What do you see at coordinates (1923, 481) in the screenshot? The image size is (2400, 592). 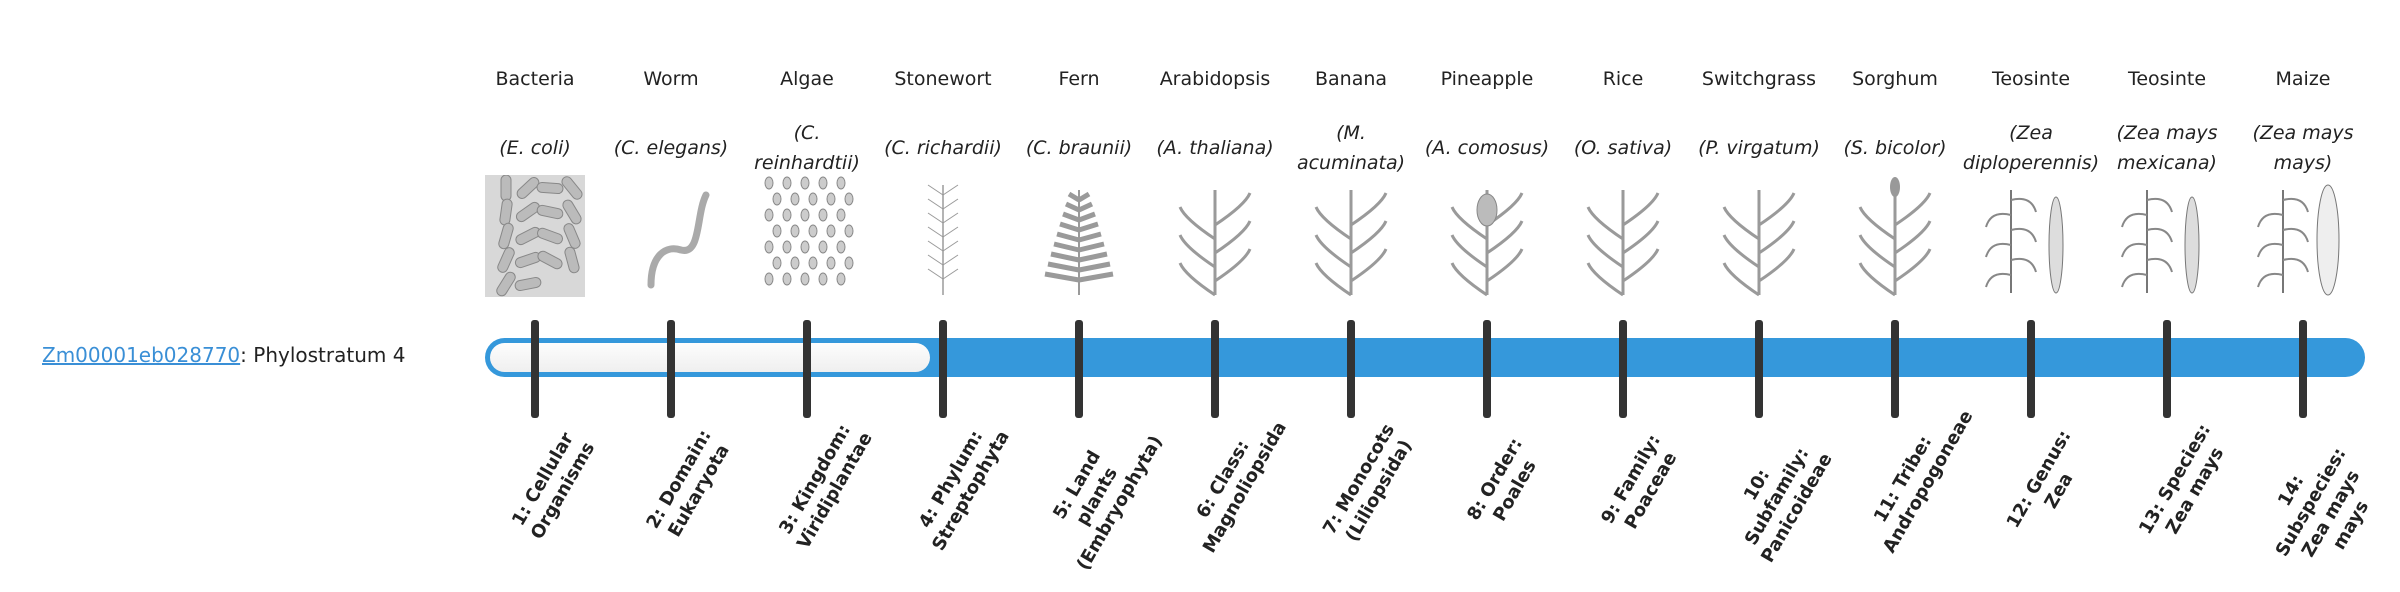 I see `stratum-label: 11: Tribe: Andropogoneae` at bounding box center [1923, 481].